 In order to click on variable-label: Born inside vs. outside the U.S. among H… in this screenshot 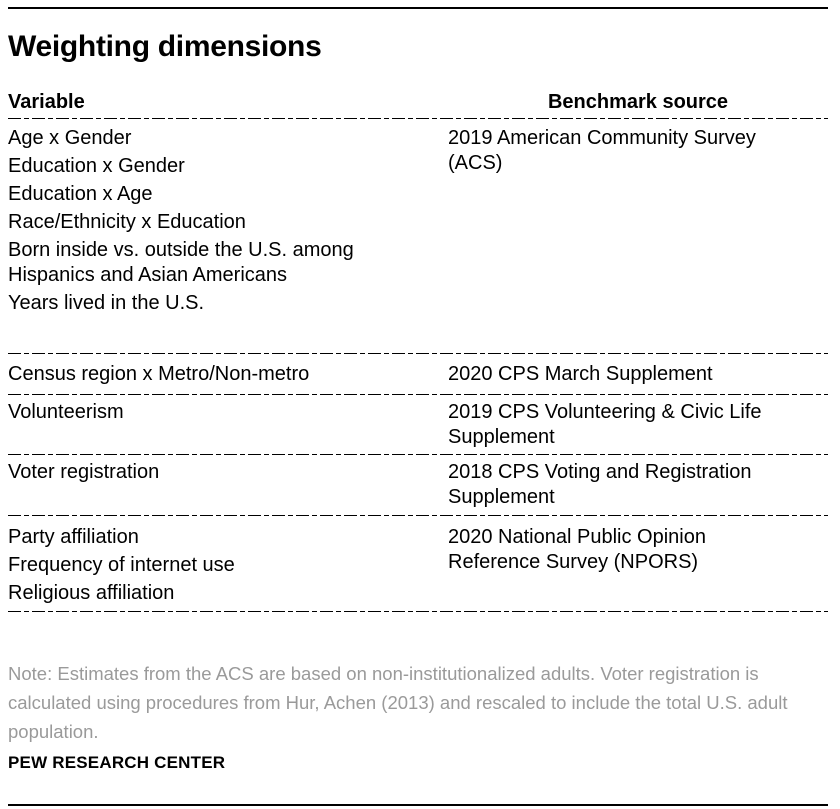, I will do `click(181, 262)`.